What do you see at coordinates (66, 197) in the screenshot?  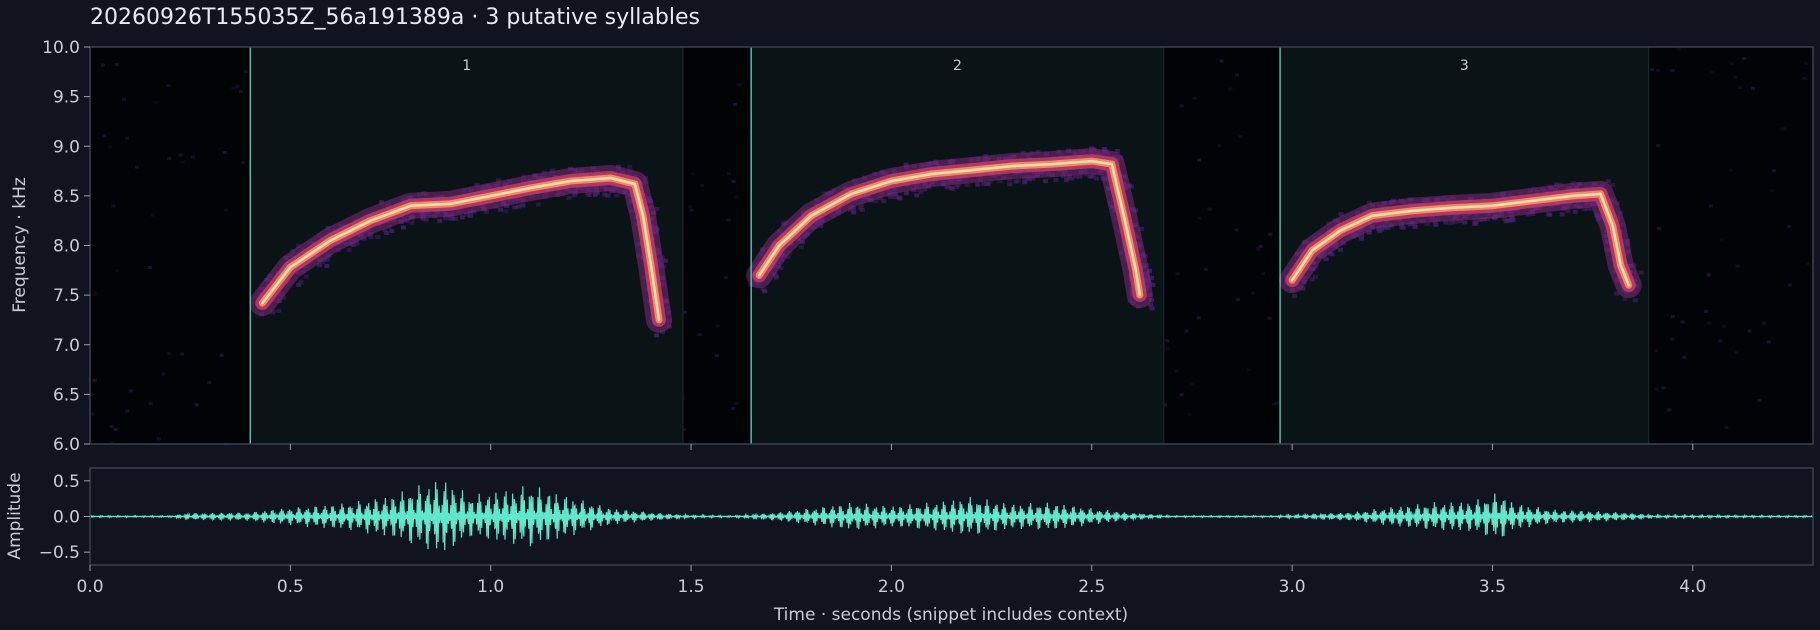 I see `frequency-tick-label: 8.5` at bounding box center [66, 197].